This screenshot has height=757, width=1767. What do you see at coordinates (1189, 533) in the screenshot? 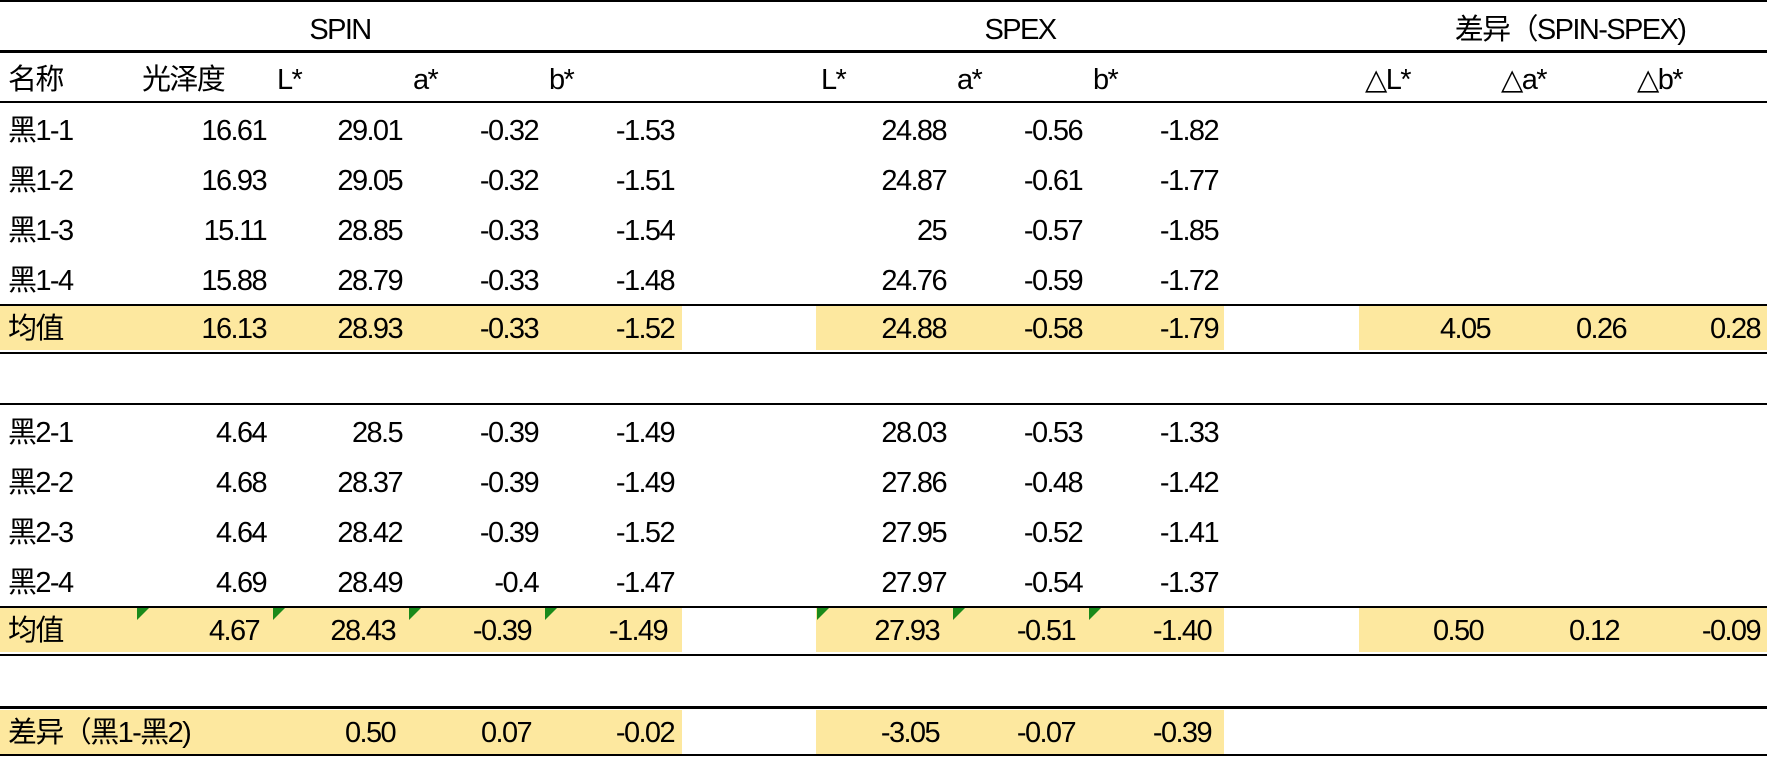
I see `spex-b-value: -1.41` at bounding box center [1189, 533].